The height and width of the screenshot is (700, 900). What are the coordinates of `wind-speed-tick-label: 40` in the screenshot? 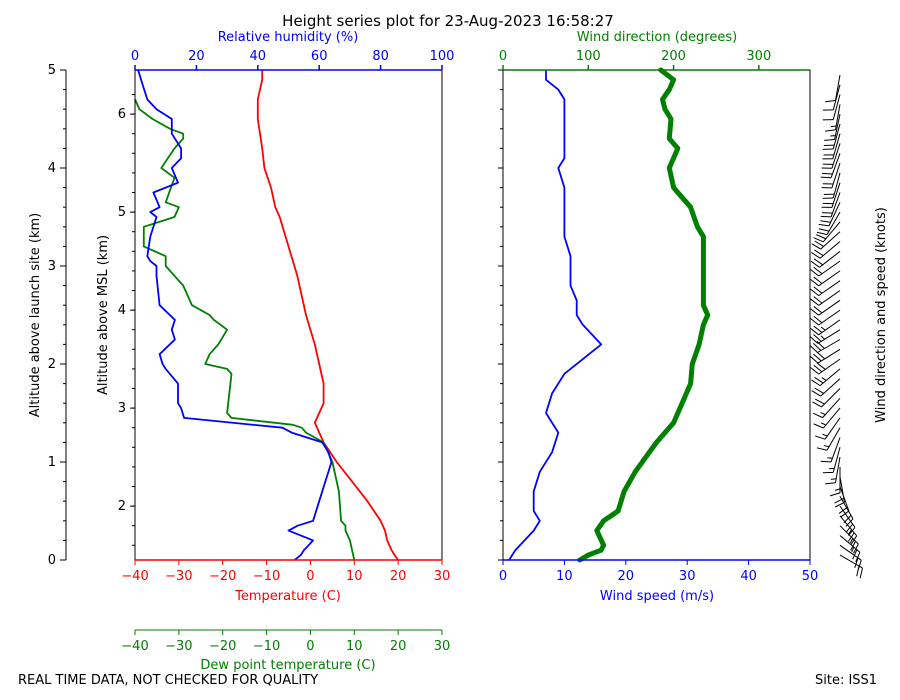 It's located at (748, 576).